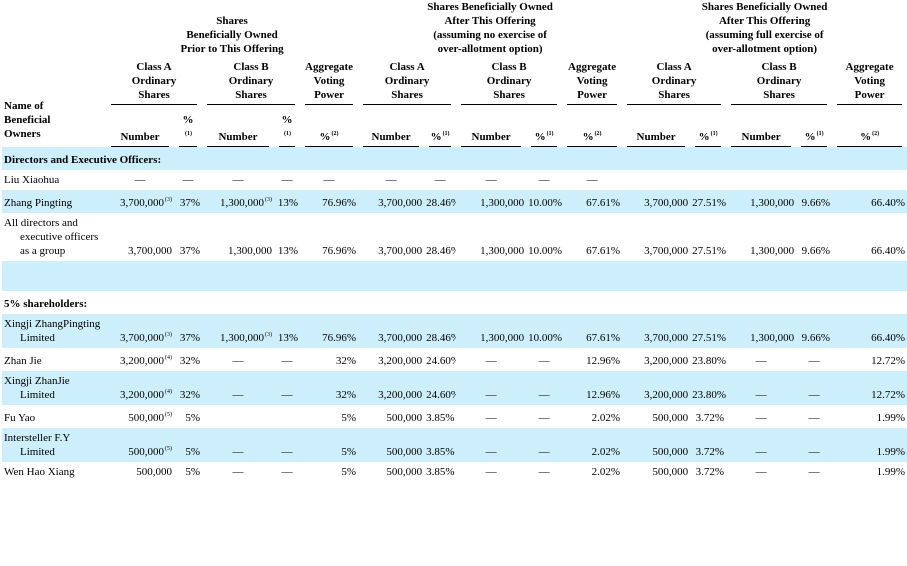 The image size is (907, 566). I want to click on table-row, so click(454, 276).